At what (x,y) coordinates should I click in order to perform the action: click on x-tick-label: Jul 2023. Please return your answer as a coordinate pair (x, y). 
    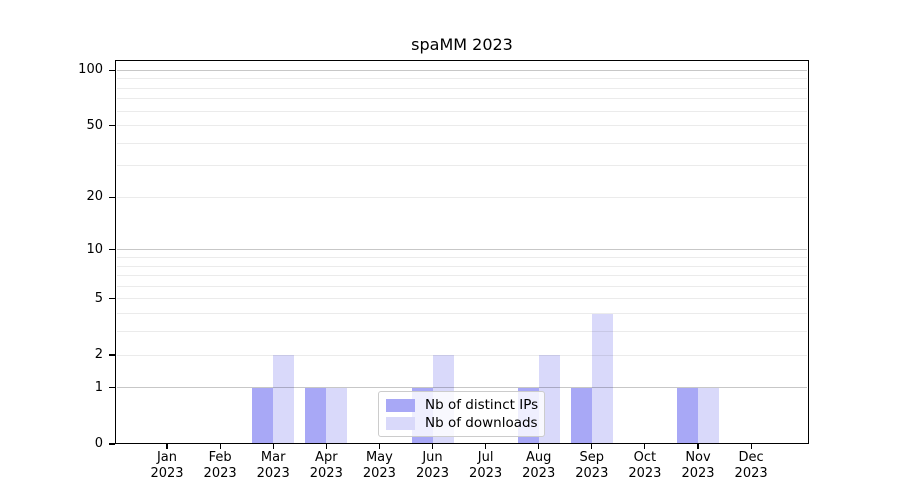
    Looking at the image, I should click on (486, 466).